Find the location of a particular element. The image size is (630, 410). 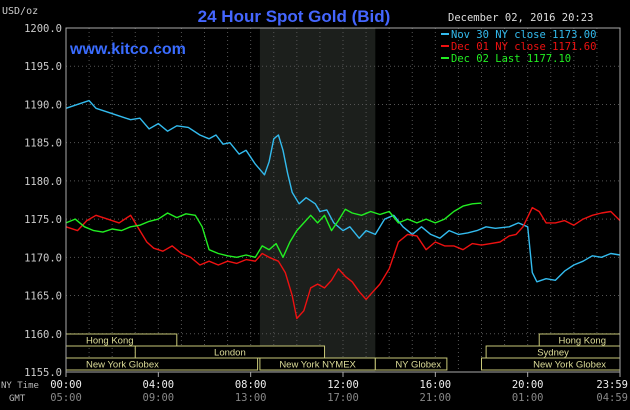

y-tick-label: 1165.0 is located at coordinates (43, 297).